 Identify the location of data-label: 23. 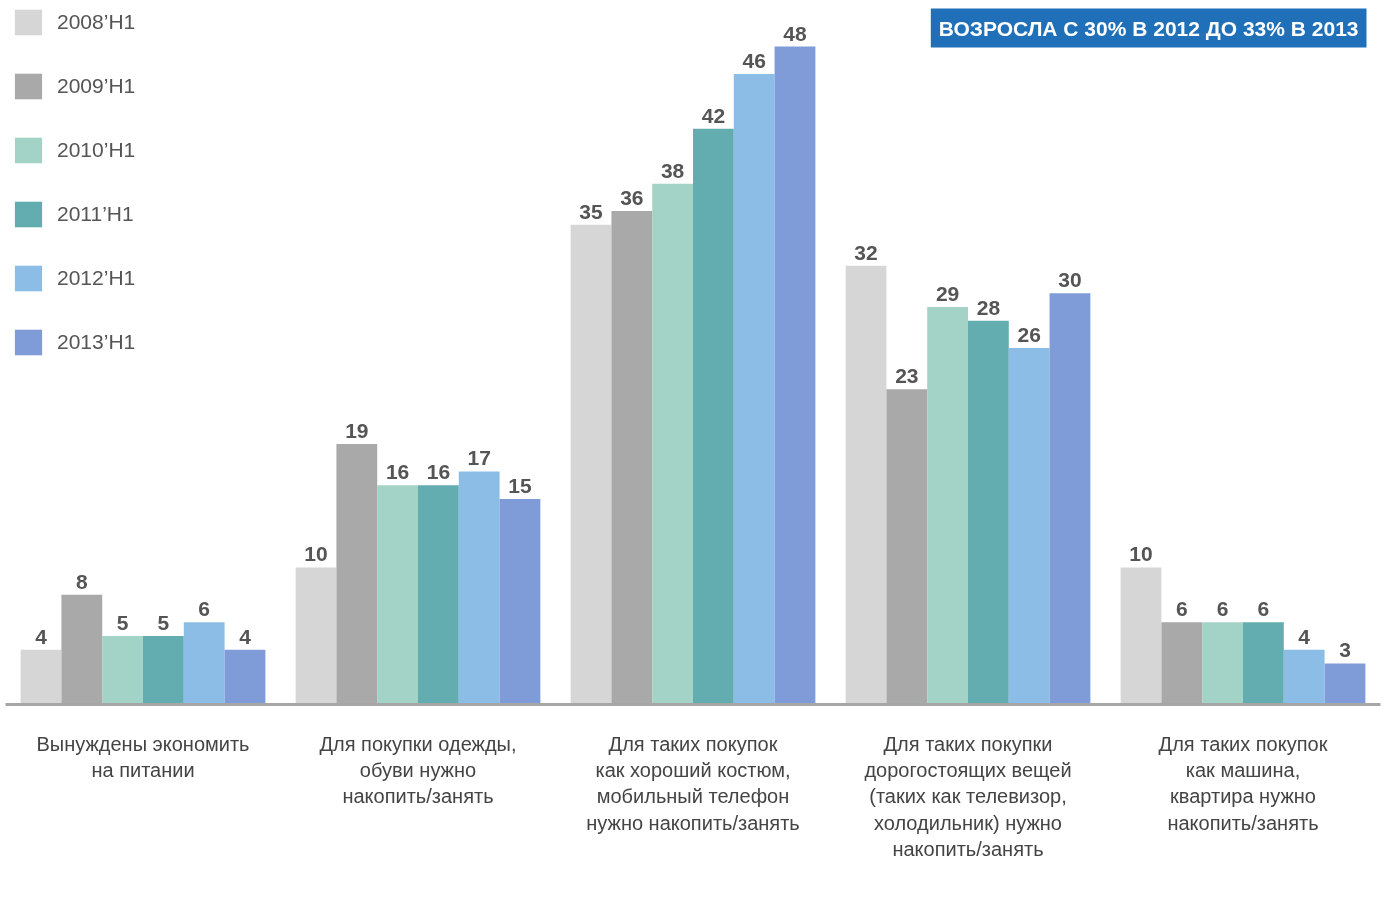
(907, 376).